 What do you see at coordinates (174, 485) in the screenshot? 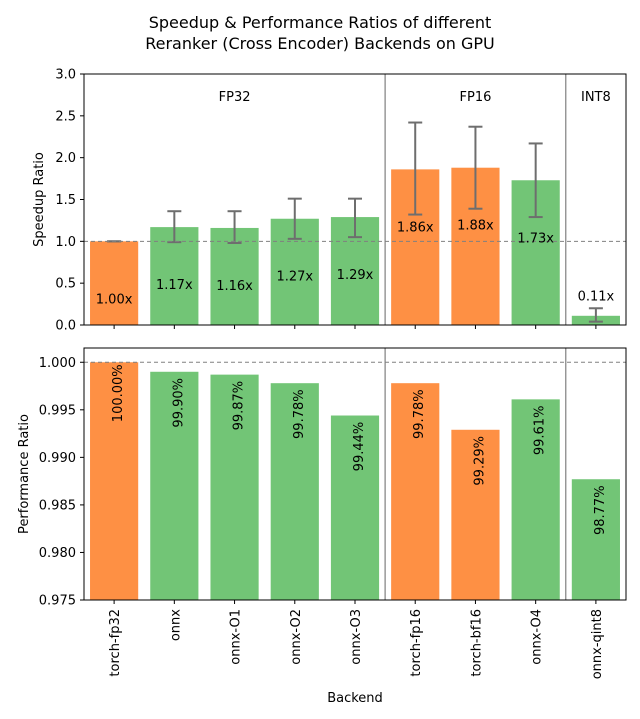
I see `performance-bar-onnx` at bounding box center [174, 485].